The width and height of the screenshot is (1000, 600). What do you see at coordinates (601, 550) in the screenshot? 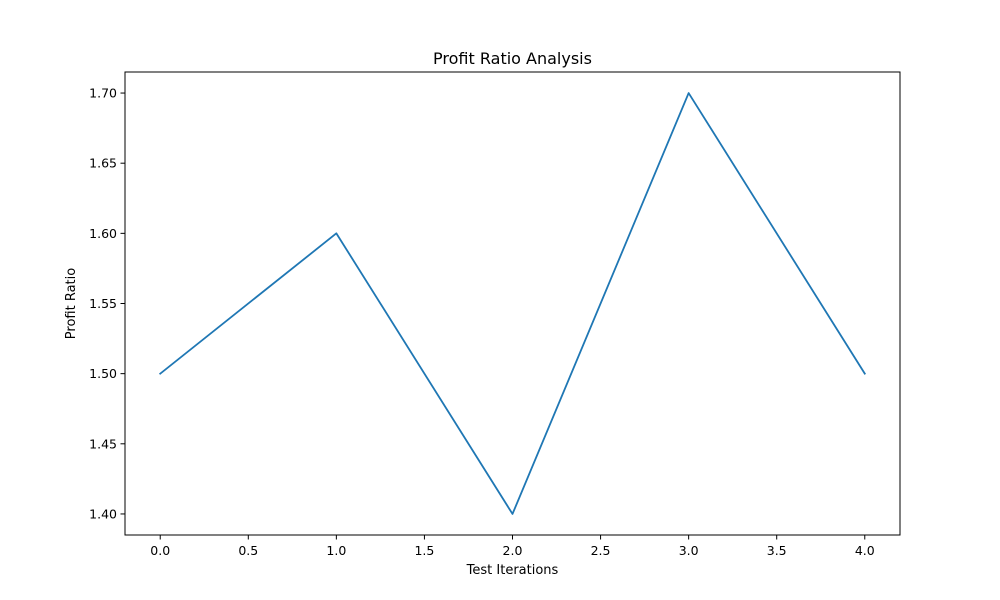
I see `x-tick-label: 2.5` at bounding box center [601, 550].